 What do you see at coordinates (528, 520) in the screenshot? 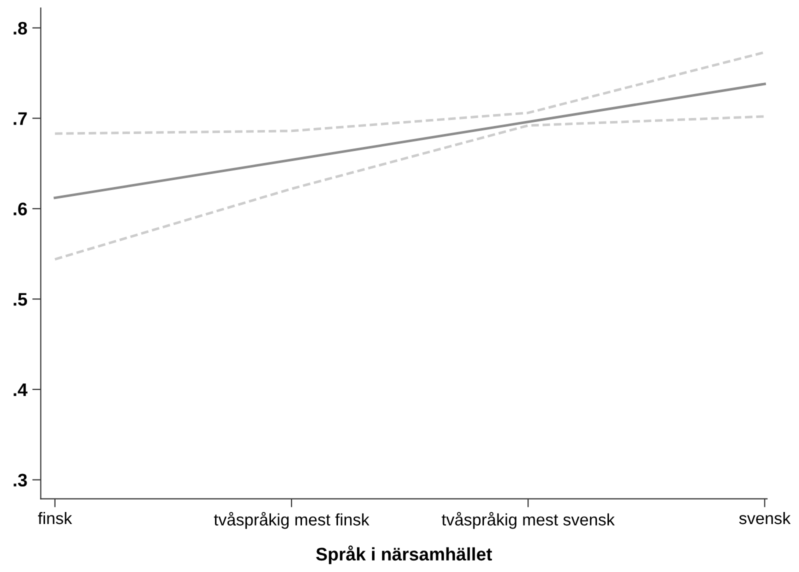
I see `x-tick-label: tvåspråkig mest svensk` at bounding box center [528, 520].